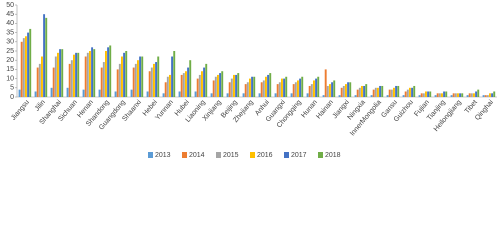 This screenshot has height=240, width=500. What do you see at coordinates (471, 107) in the screenshot?
I see `x-tick-label: Tibet` at bounding box center [471, 107].